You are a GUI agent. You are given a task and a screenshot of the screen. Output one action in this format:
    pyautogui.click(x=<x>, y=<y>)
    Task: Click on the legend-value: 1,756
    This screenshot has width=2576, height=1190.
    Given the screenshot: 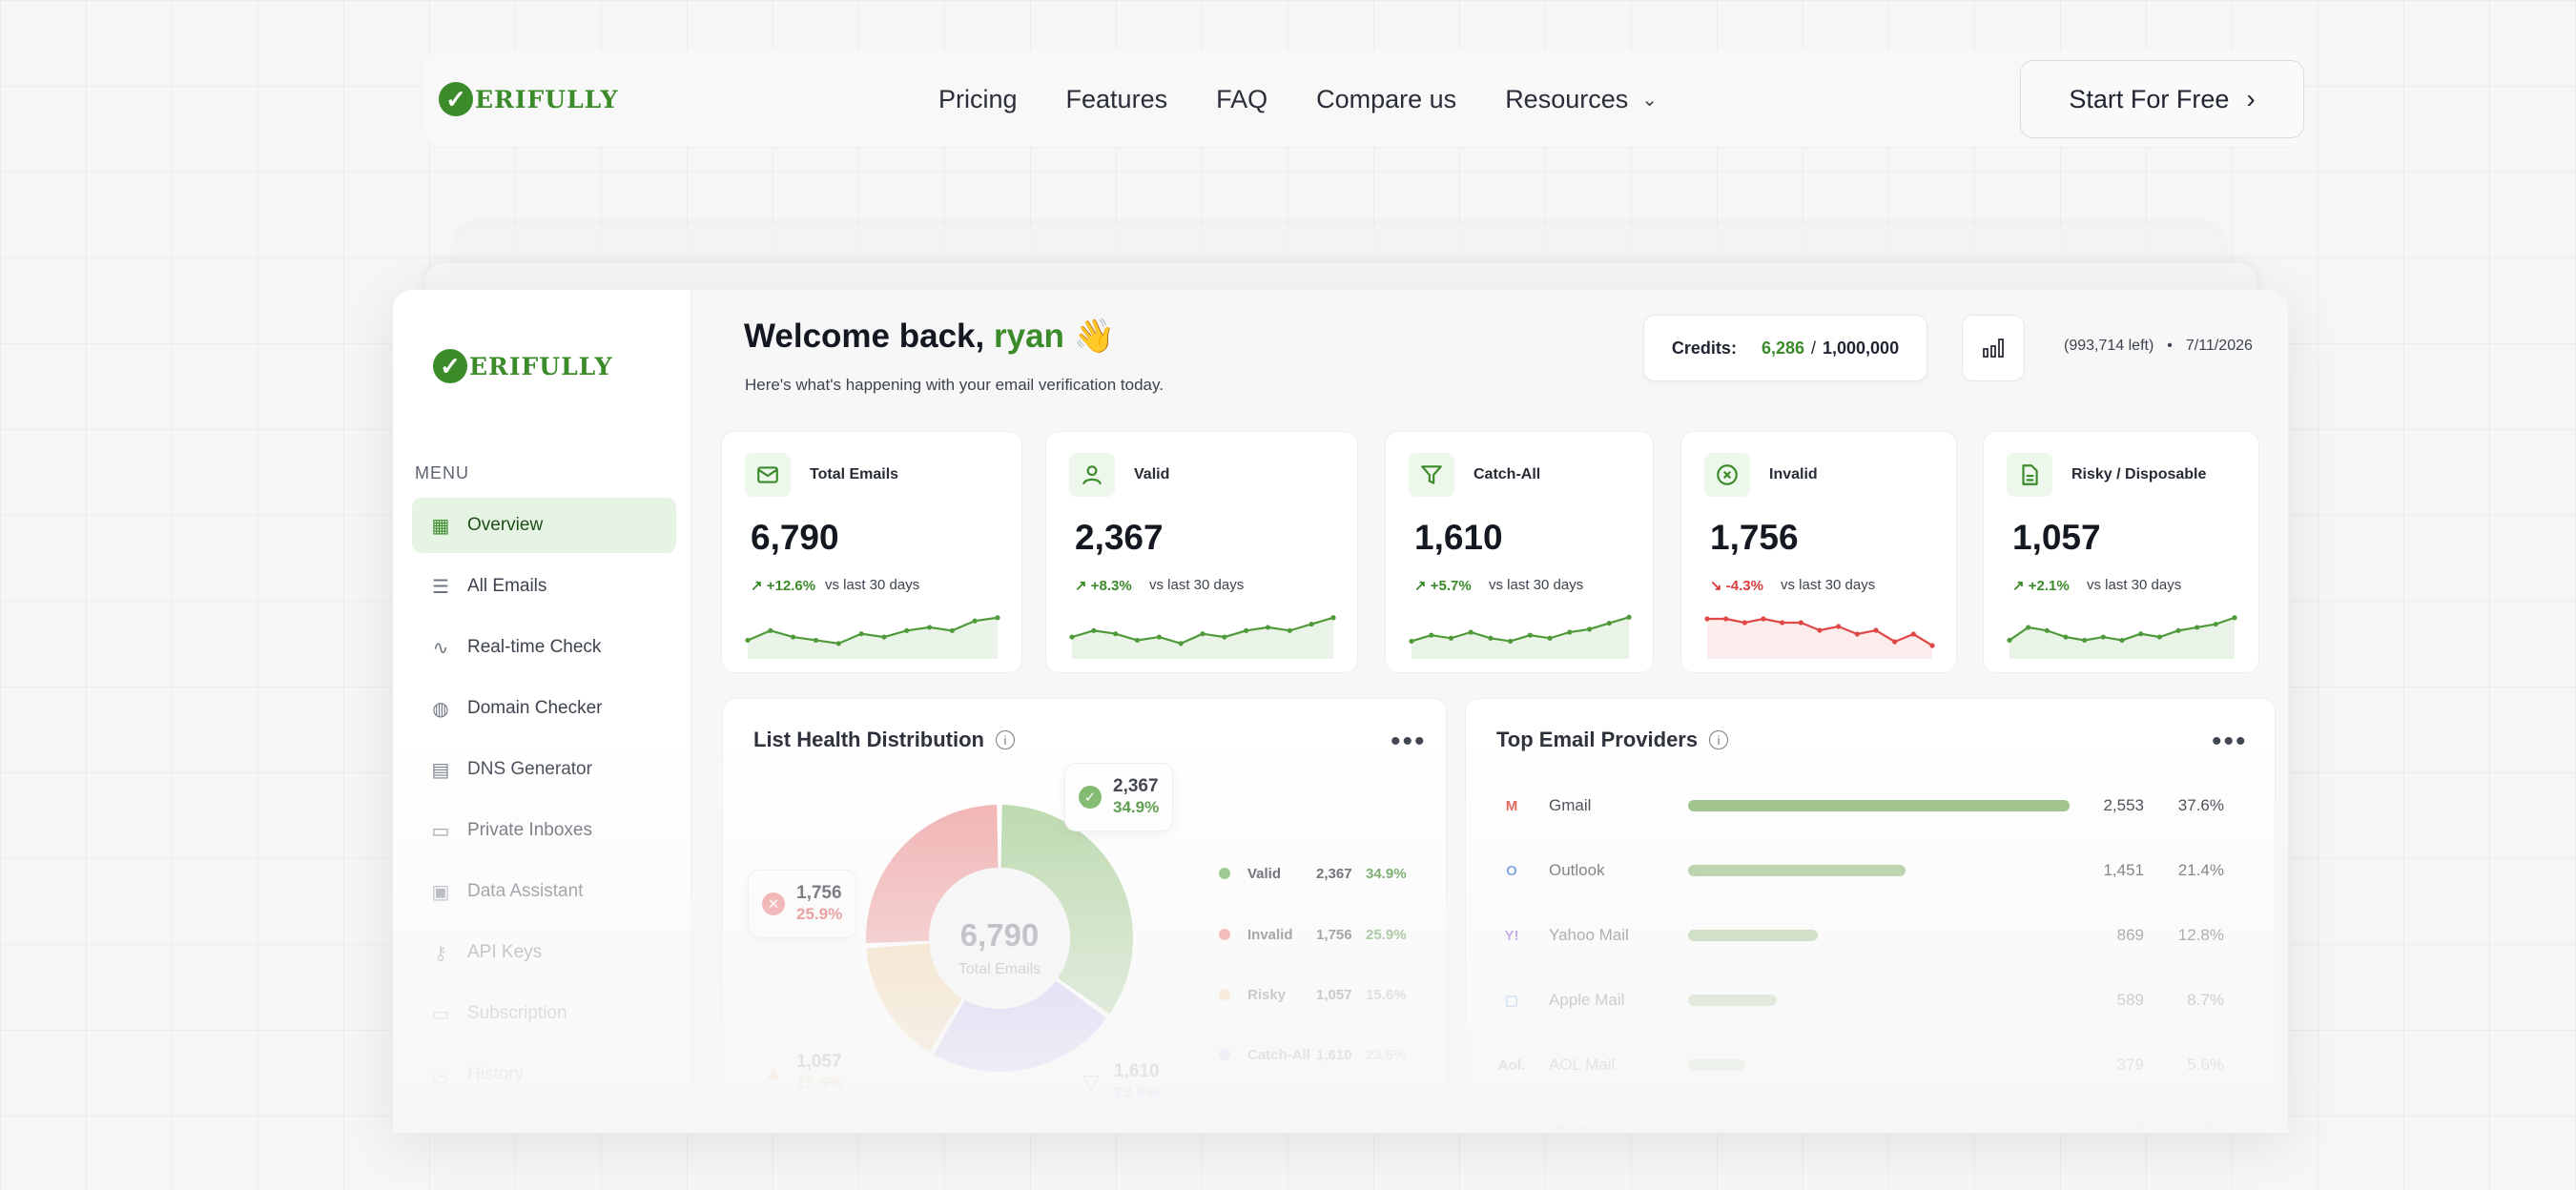 What is the action you would take?
    pyautogui.click(x=1334, y=935)
    